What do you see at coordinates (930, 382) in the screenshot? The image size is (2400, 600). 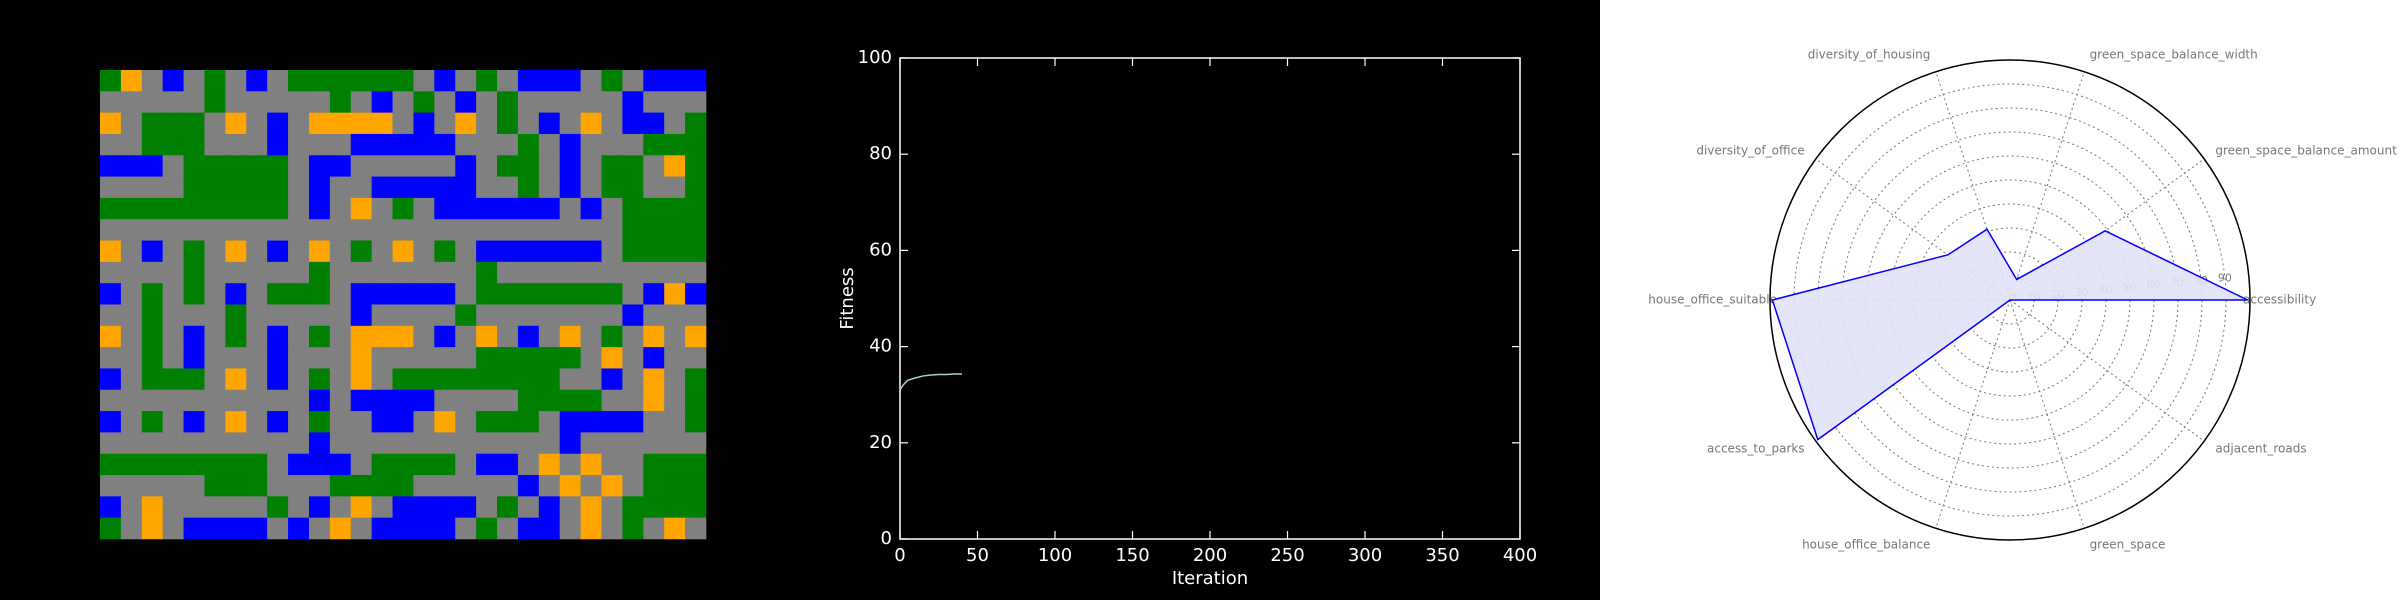 I see `line-series` at bounding box center [930, 382].